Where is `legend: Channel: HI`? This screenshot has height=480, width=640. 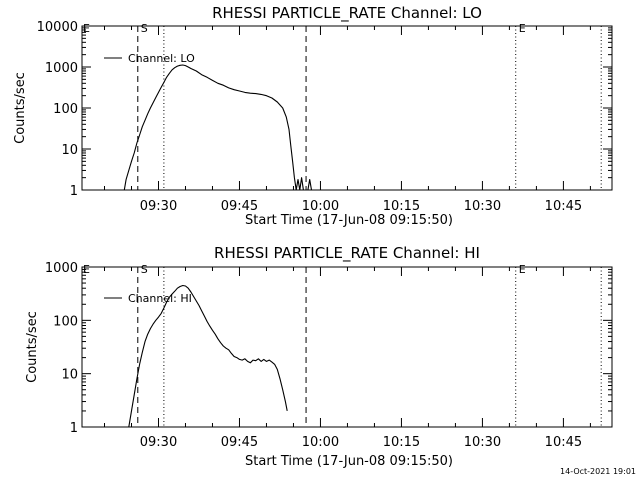 legend: Channel: HI is located at coordinates (148, 298).